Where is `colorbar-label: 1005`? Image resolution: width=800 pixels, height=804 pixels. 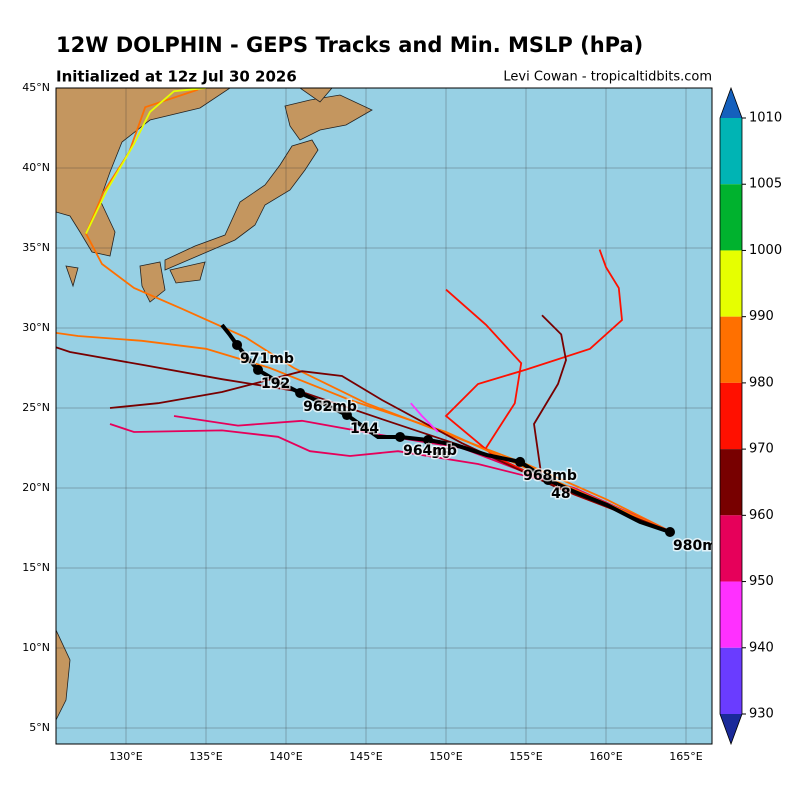
colorbar-label: 1005 is located at coordinates (765, 184).